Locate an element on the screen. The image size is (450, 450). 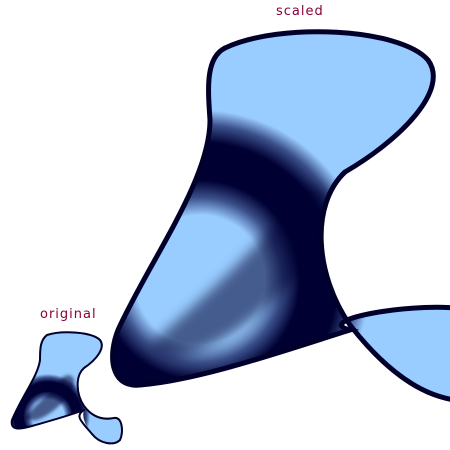
original-shape-shadow-band is located at coordinates (49, 398).